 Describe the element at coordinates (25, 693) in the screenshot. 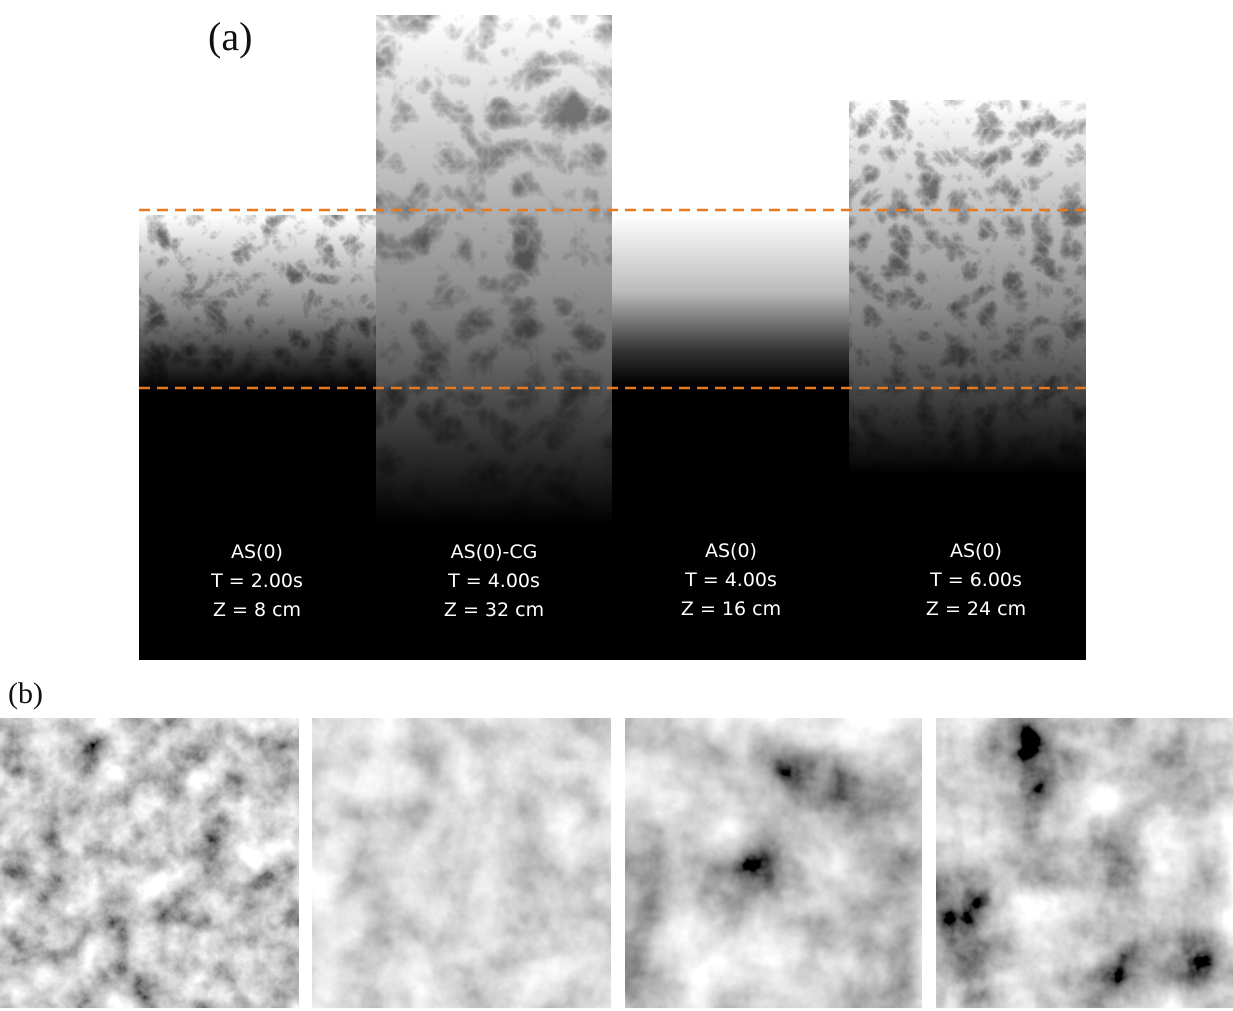

I see `panel-label: (b)` at that location.